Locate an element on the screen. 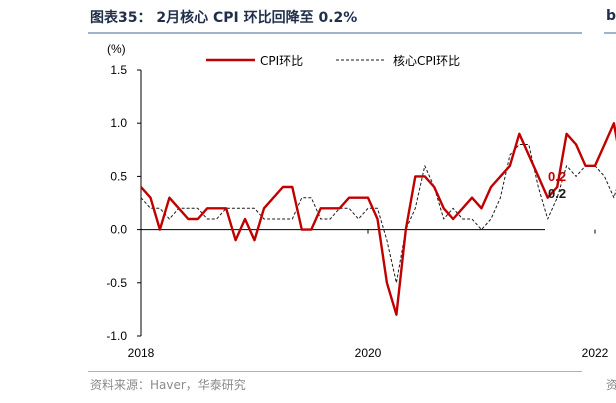 The image size is (616, 403). source-note: 资料来源：Haver，华泰研究 is located at coordinates (168, 385).